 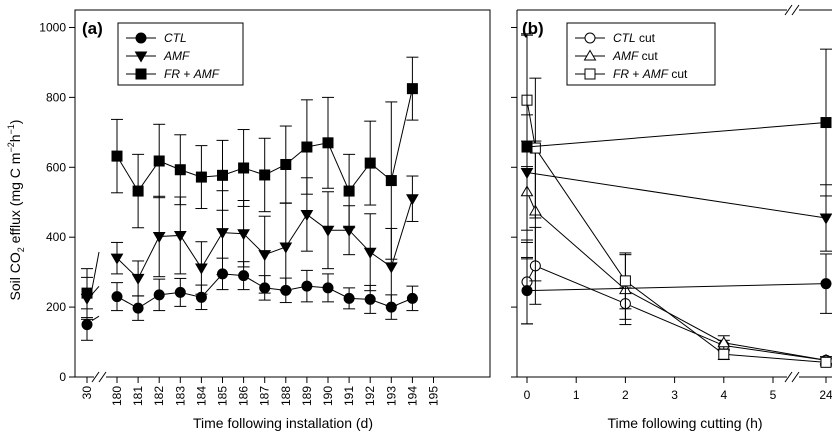 I want to click on x-tick-label-a: 180, so click(x=117, y=396).